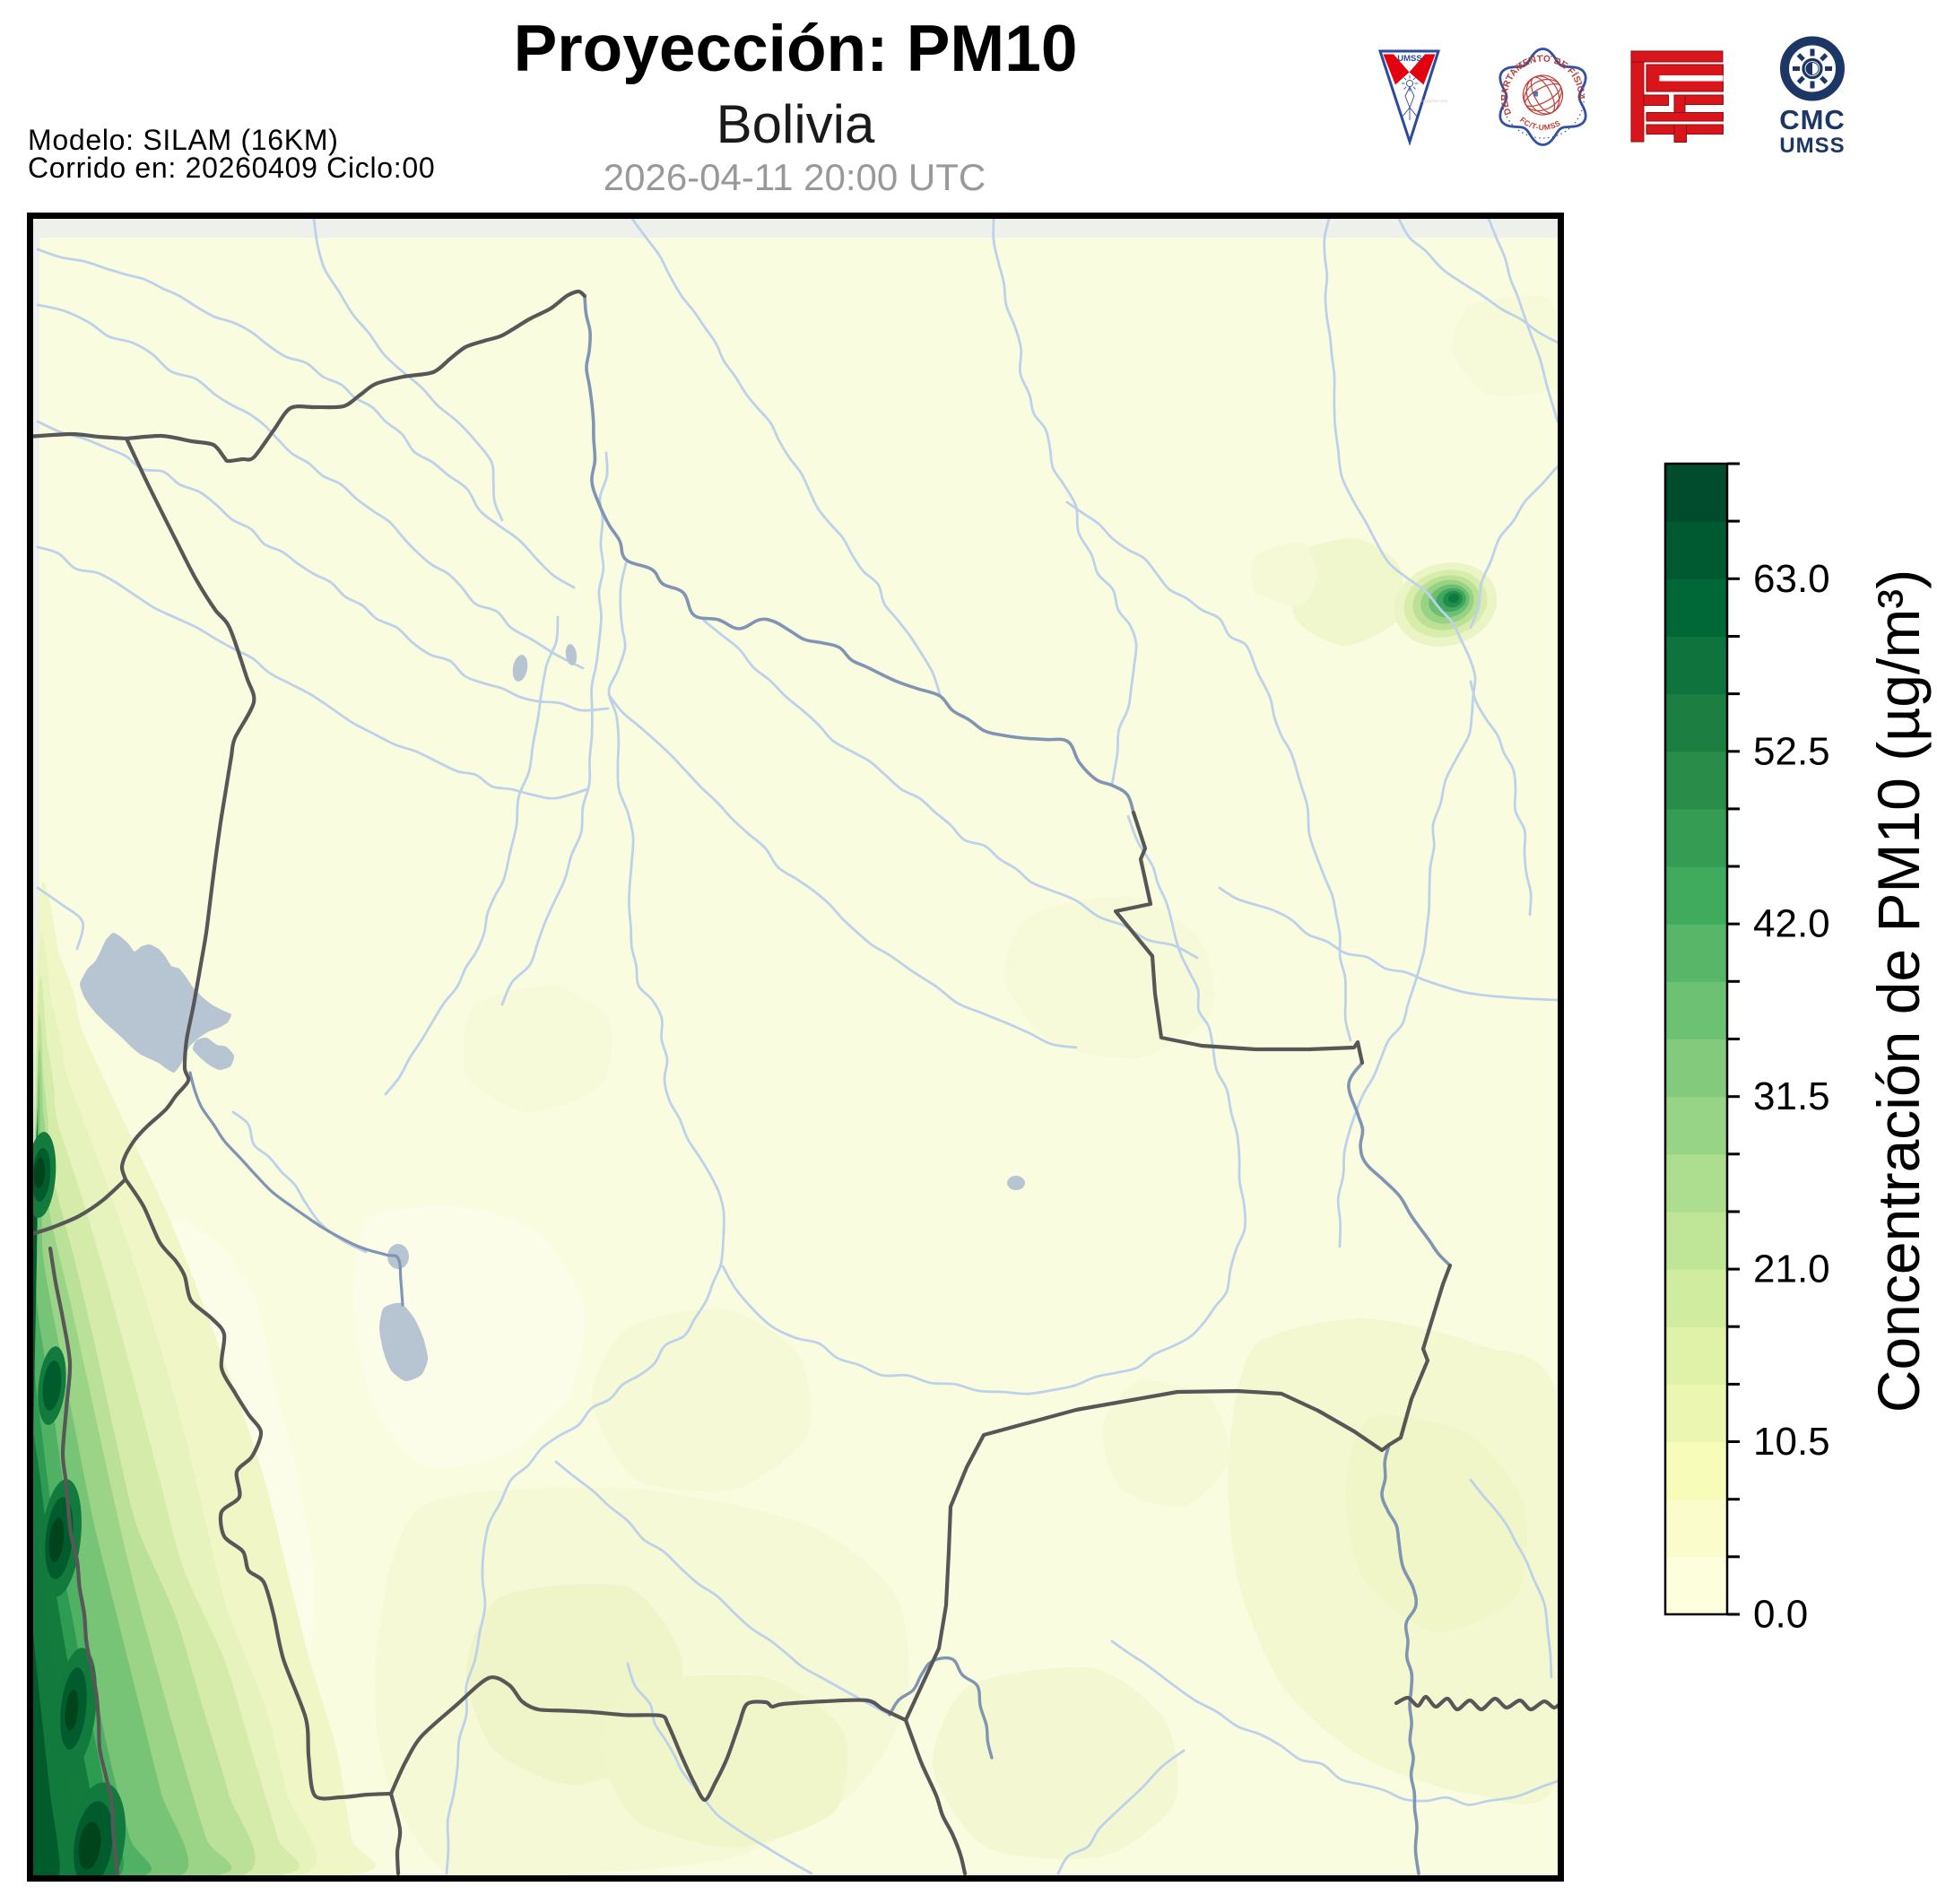  What do you see at coordinates (231, 168) in the screenshot?
I see `svg-text: Corrido en: 20260409 Ciclo:00` at bounding box center [231, 168].